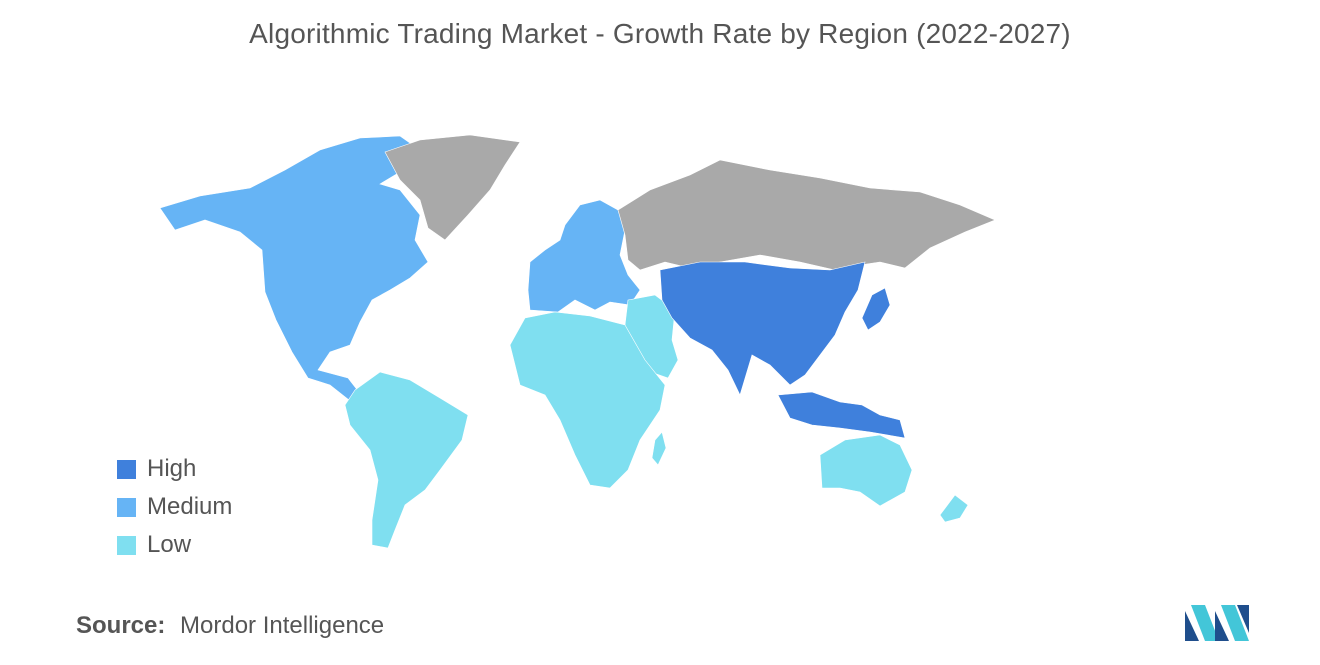 The height and width of the screenshot is (665, 1320). I want to click on legend-label-low: Low, so click(169, 544).